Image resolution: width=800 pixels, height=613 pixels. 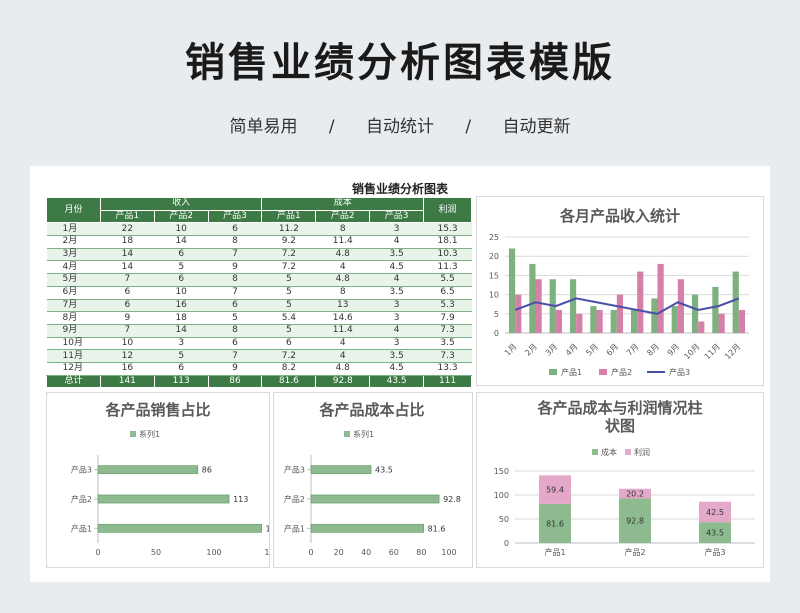 What do you see at coordinates (396, 267) in the screenshot?
I see `value-cell: 4.5` at bounding box center [396, 267].